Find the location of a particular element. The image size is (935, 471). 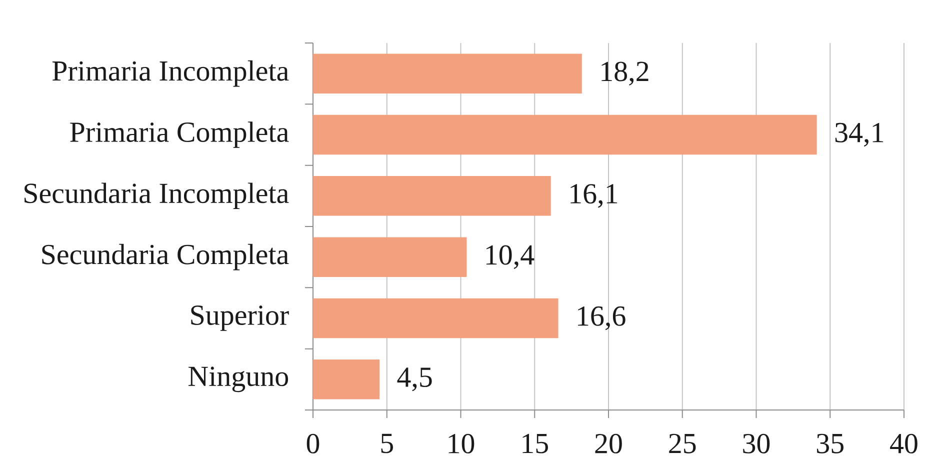

y-tick-label: Ninguno is located at coordinates (238, 379).